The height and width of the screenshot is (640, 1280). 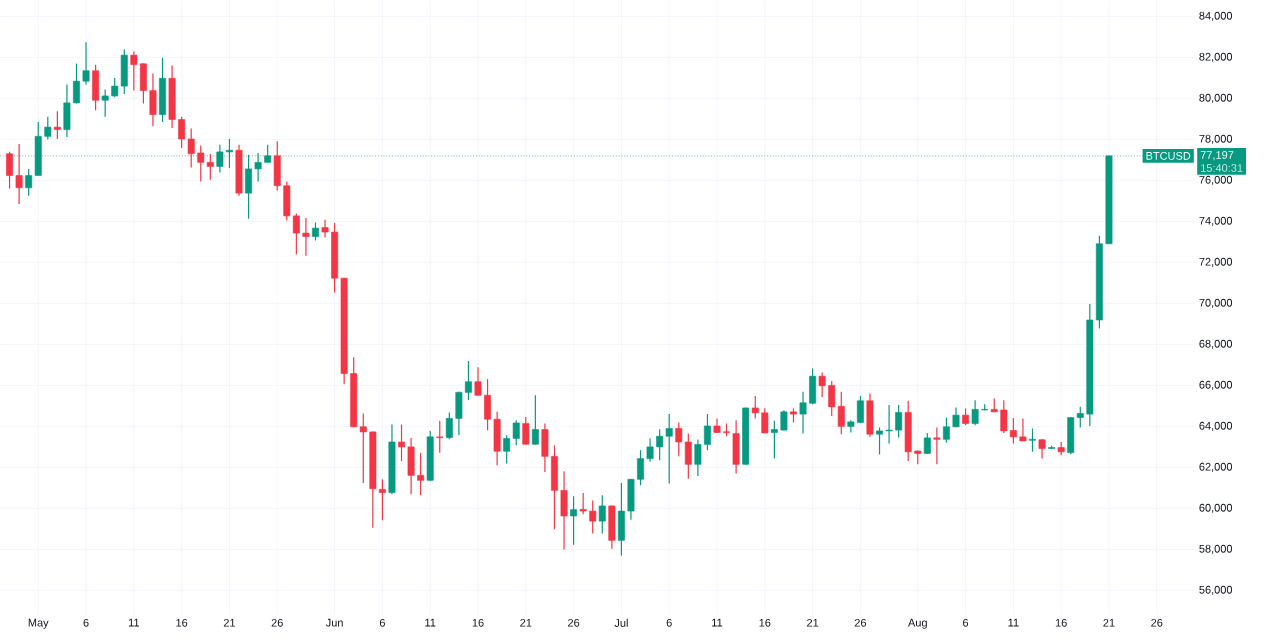 What do you see at coordinates (1216, 139) in the screenshot?
I see `y-tick-label: 78,000` at bounding box center [1216, 139].